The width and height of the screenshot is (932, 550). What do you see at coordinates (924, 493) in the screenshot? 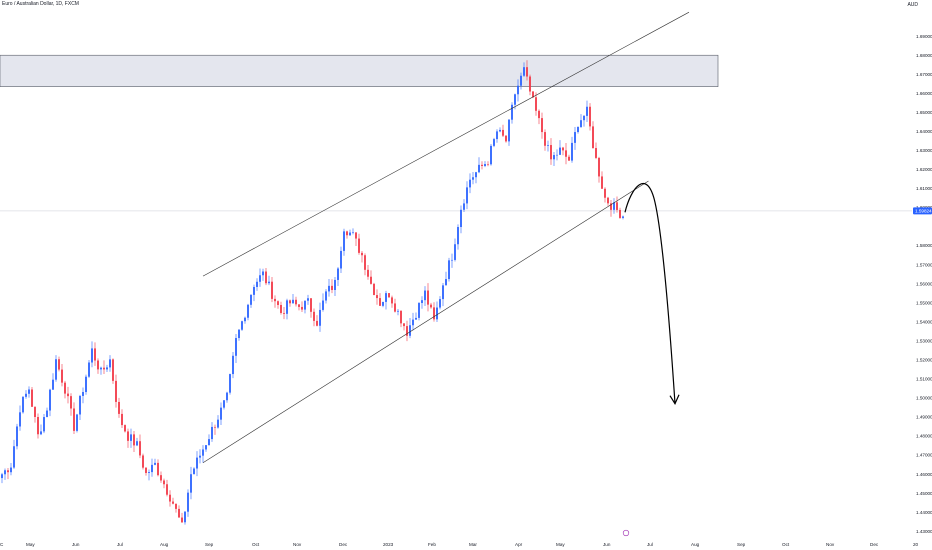
I see `price-tick-label: 1.45000` at bounding box center [924, 493].